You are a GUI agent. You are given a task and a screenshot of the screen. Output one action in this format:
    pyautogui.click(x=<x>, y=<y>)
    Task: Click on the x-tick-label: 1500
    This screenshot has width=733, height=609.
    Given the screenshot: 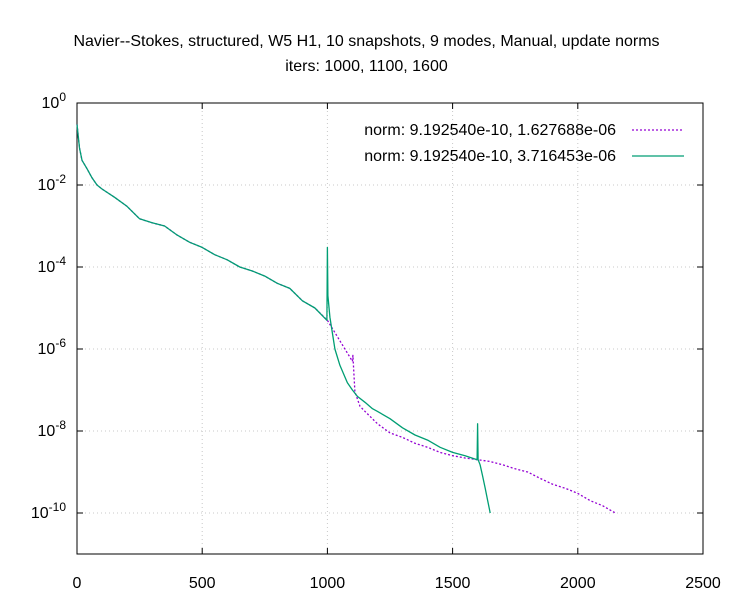 What is the action you would take?
    pyautogui.click(x=453, y=583)
    